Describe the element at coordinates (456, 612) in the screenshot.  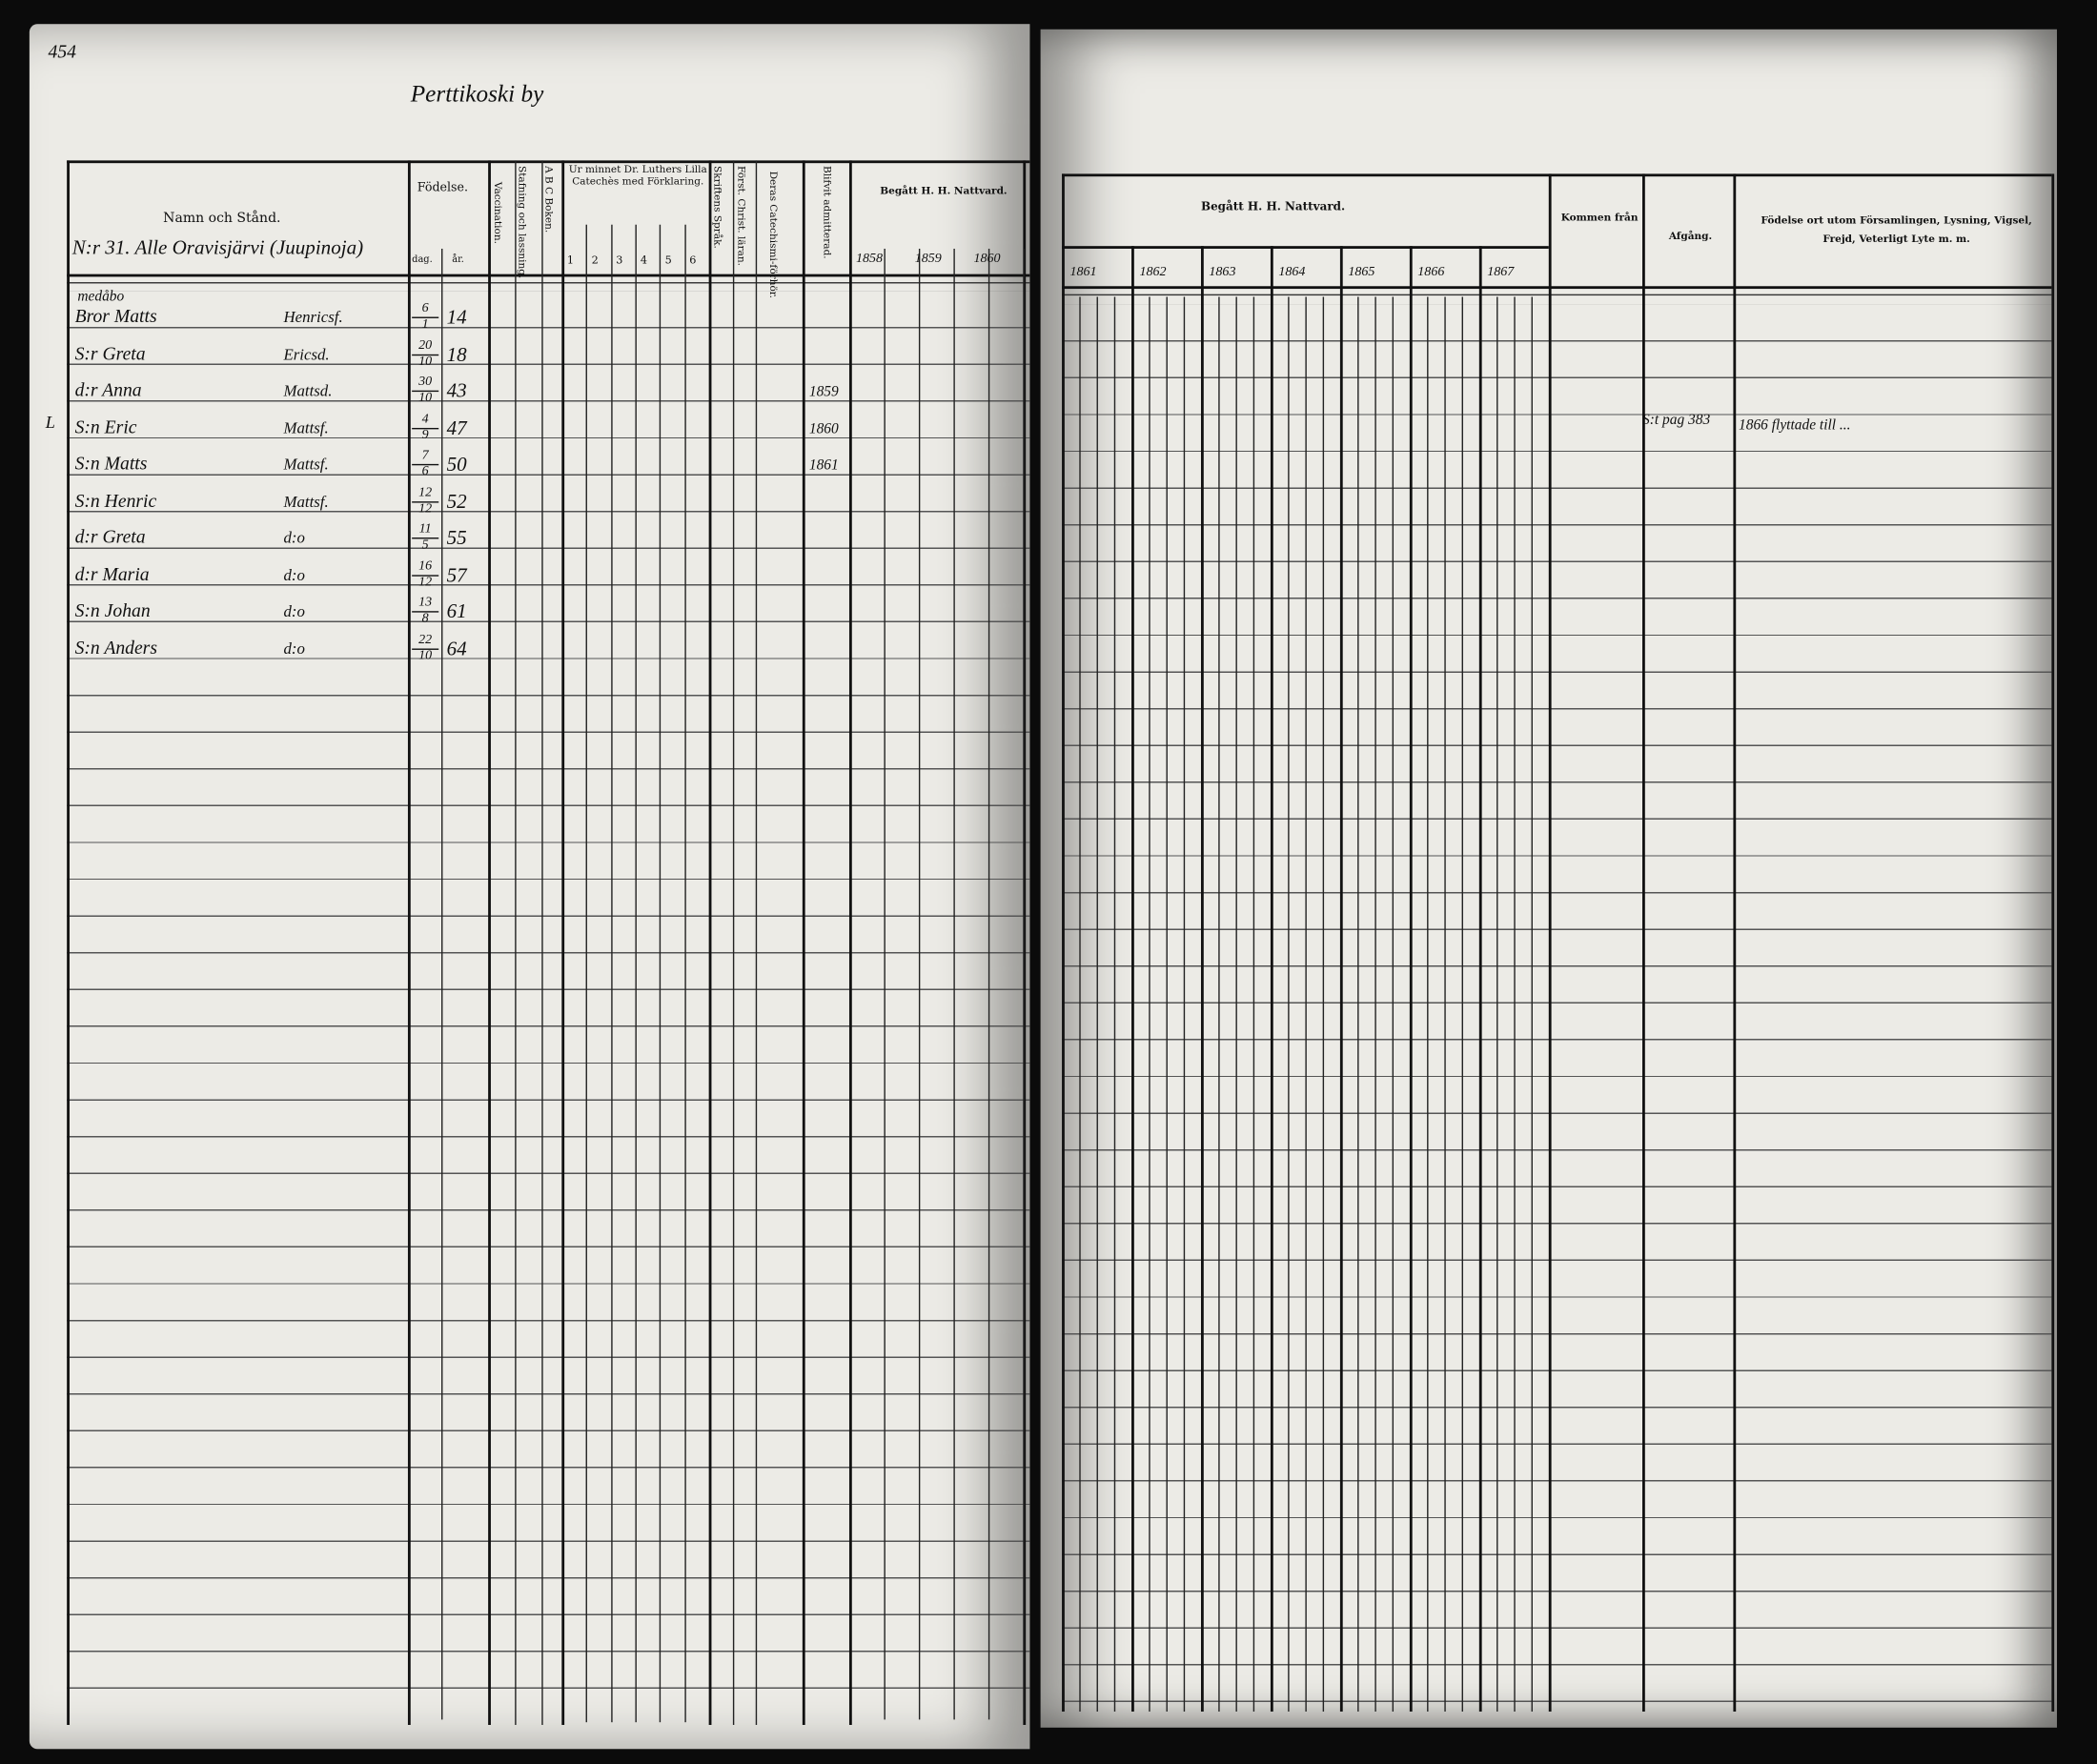
I see `entry-birth-year: 61` at that location.